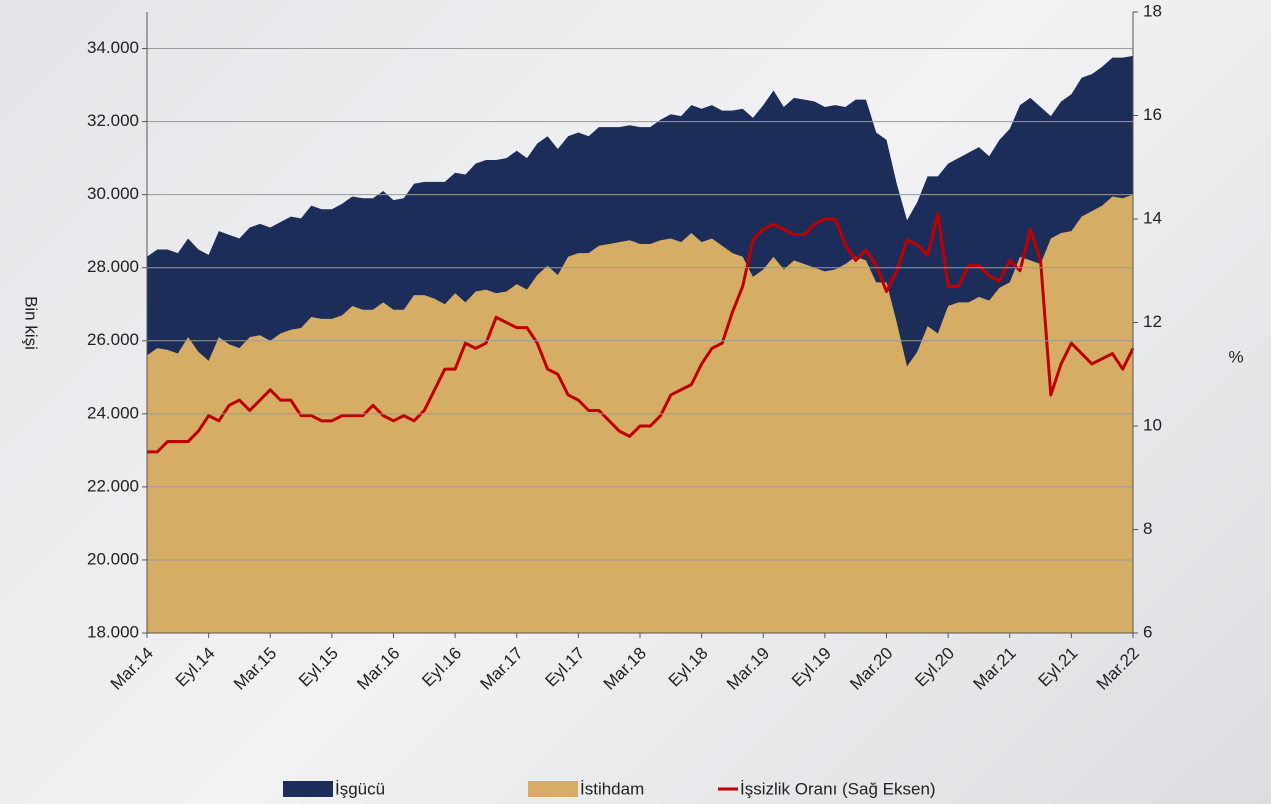 The height and width of the screenshot is (804, 1271). What do you see at coordinates (255, 669) in the screenshot?
I see `x-tick-label: Mar.15` at bounding box center [255, 669].